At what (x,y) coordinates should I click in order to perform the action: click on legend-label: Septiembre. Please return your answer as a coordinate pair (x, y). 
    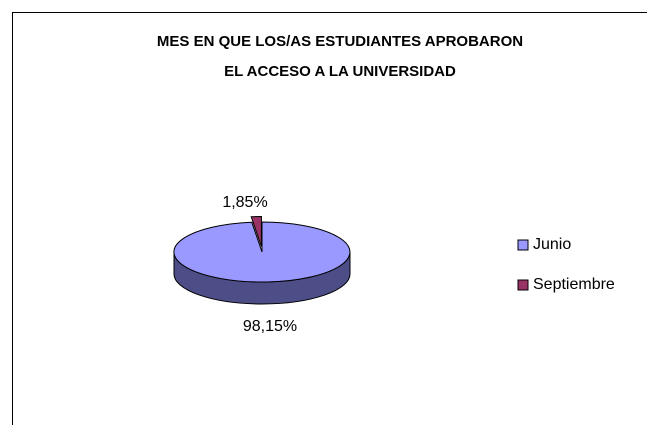
    Looking at the image, I should click on (574, 284).